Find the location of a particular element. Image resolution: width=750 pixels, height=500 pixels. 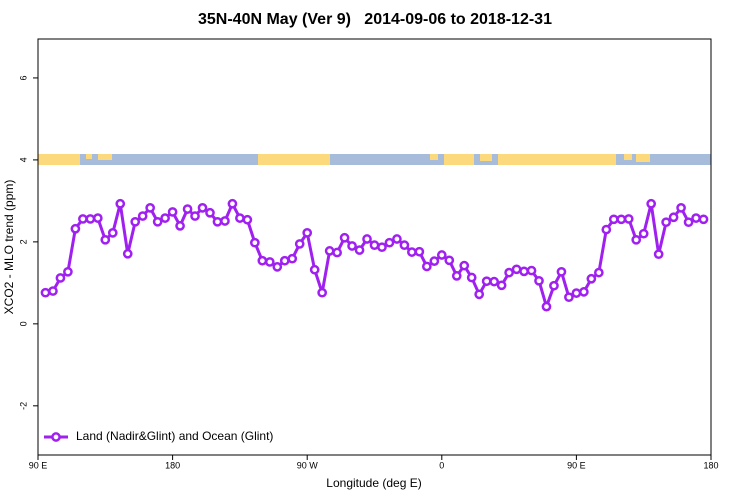

y-axis-title: XCO2 - MLO trend (ppm) is located at coordinates (9, 247).